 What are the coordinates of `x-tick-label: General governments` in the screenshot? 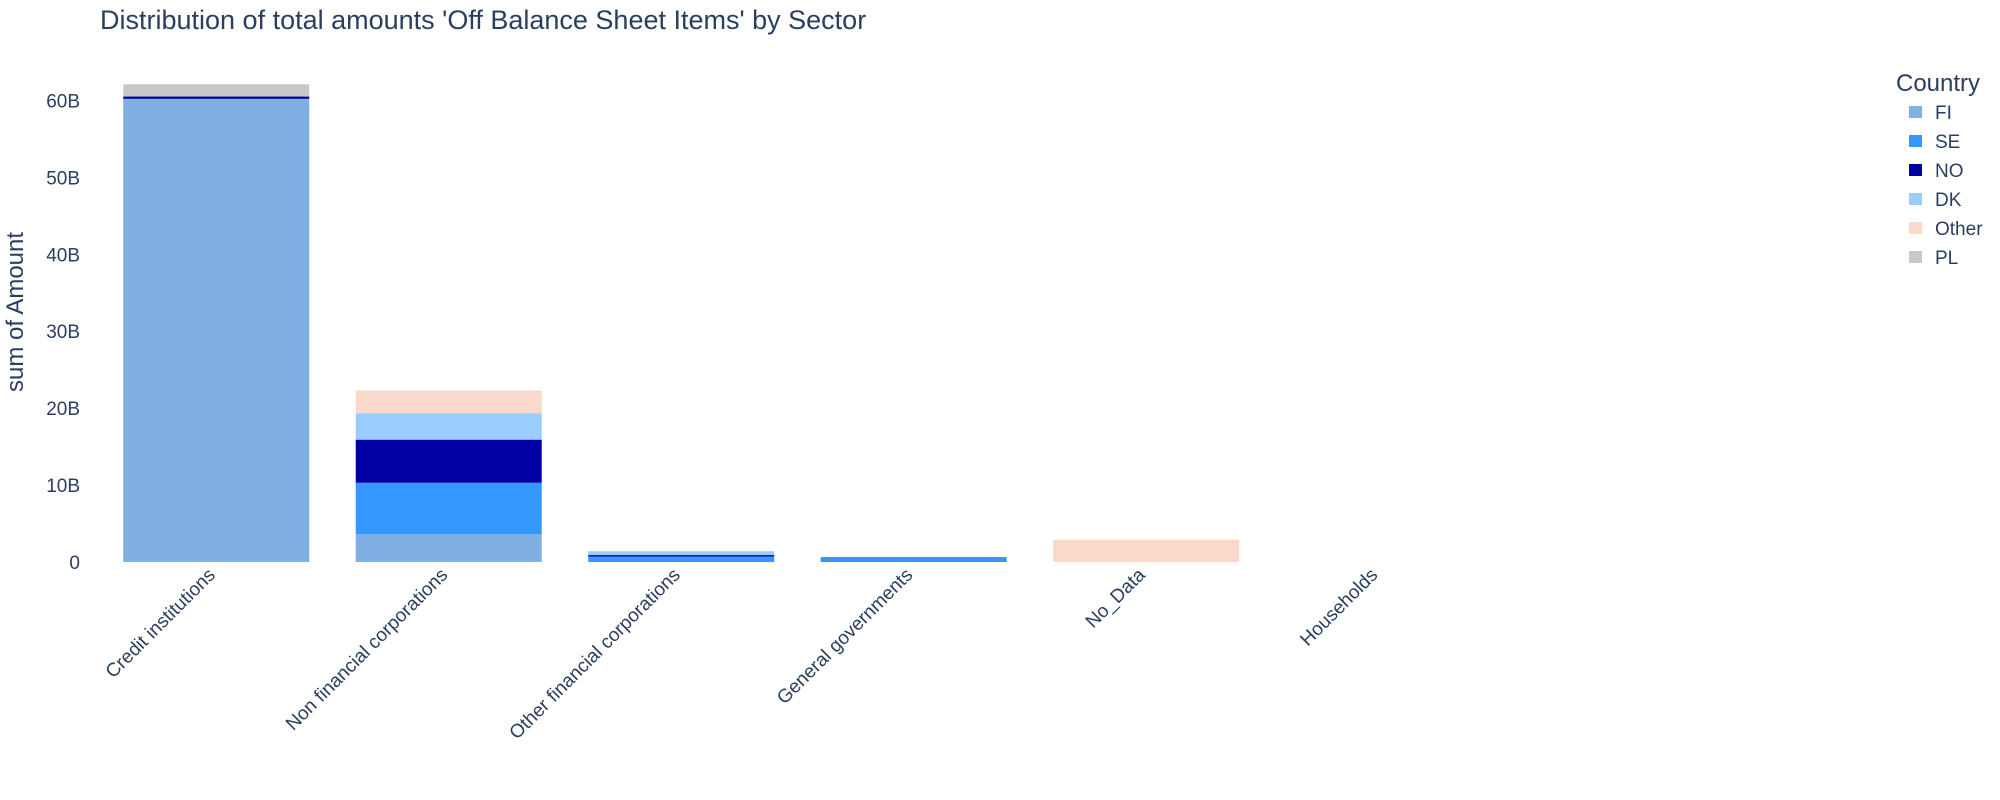 It's located at (845, 637).